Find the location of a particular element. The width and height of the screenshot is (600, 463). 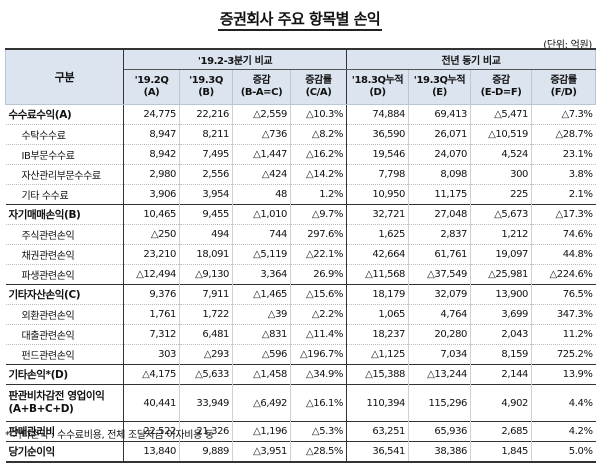

cell-value: 744 is located at coordinates (261, 234).